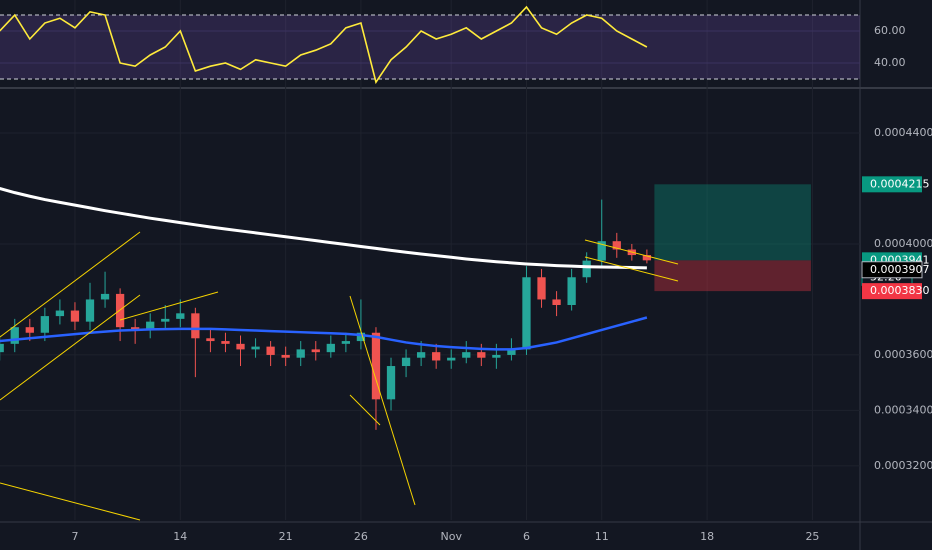 This screenshot has height=550, width=932. What do you see at coordinates (361, 536) in the screenshot?
I see `x-tick-label: 26` at bounding box center [361, 536].